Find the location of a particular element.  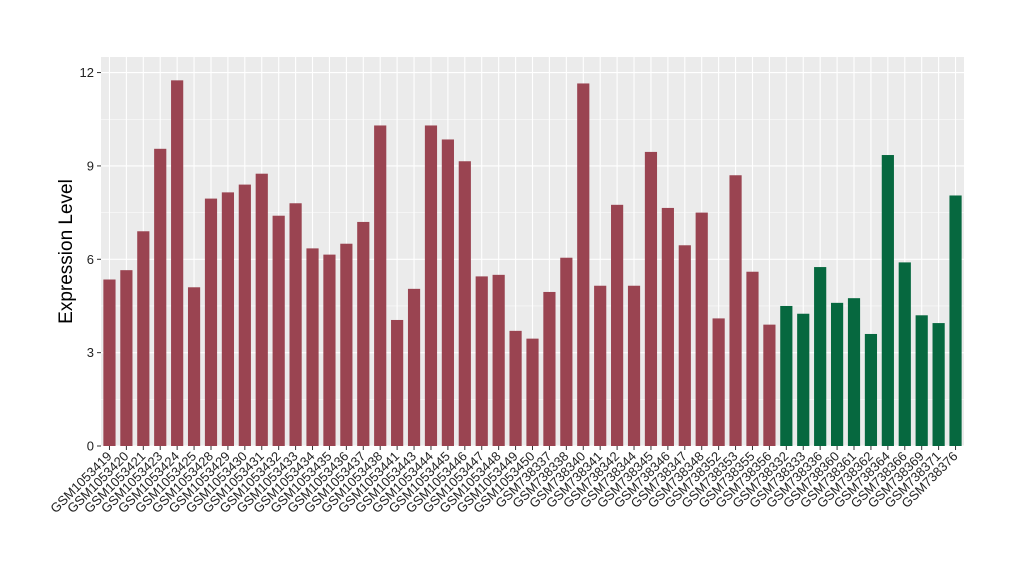

bar-GSM738347 is located at coordinates (684, 345).